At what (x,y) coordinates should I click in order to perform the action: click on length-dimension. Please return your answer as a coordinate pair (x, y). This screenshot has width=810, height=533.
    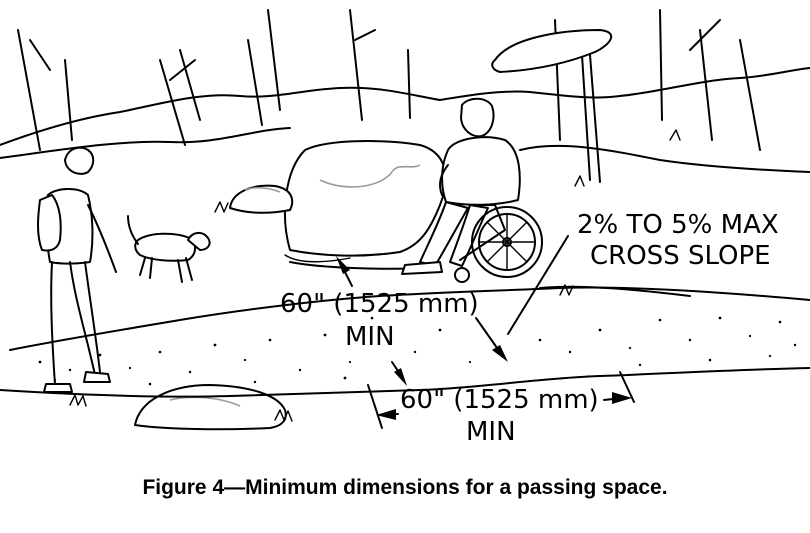
    Looking at the image, I should click on (501, 395).